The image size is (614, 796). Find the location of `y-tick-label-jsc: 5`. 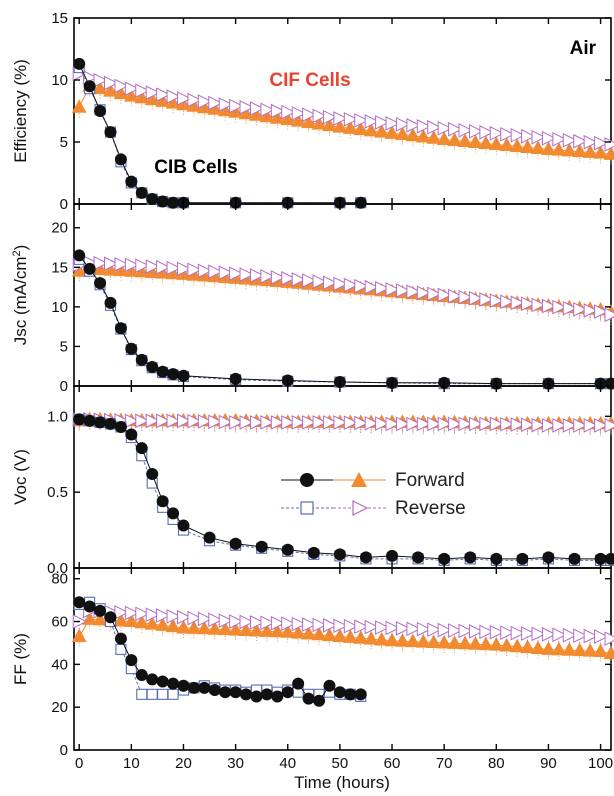

y-tick-label-jsc: 5 is located at coordinates (64, 346).